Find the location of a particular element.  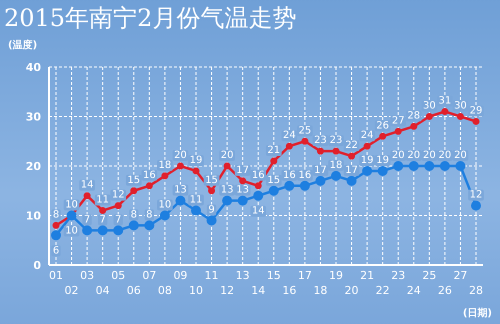

data-label: 13 is located at coordinates (227, 190).